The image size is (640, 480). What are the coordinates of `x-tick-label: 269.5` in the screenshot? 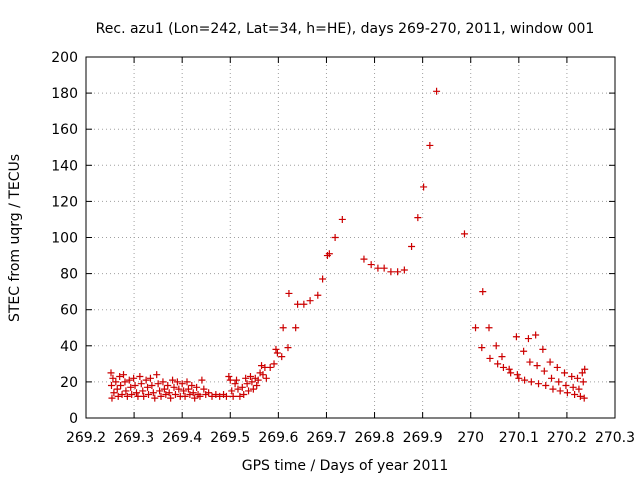 It's located at (230, 438).